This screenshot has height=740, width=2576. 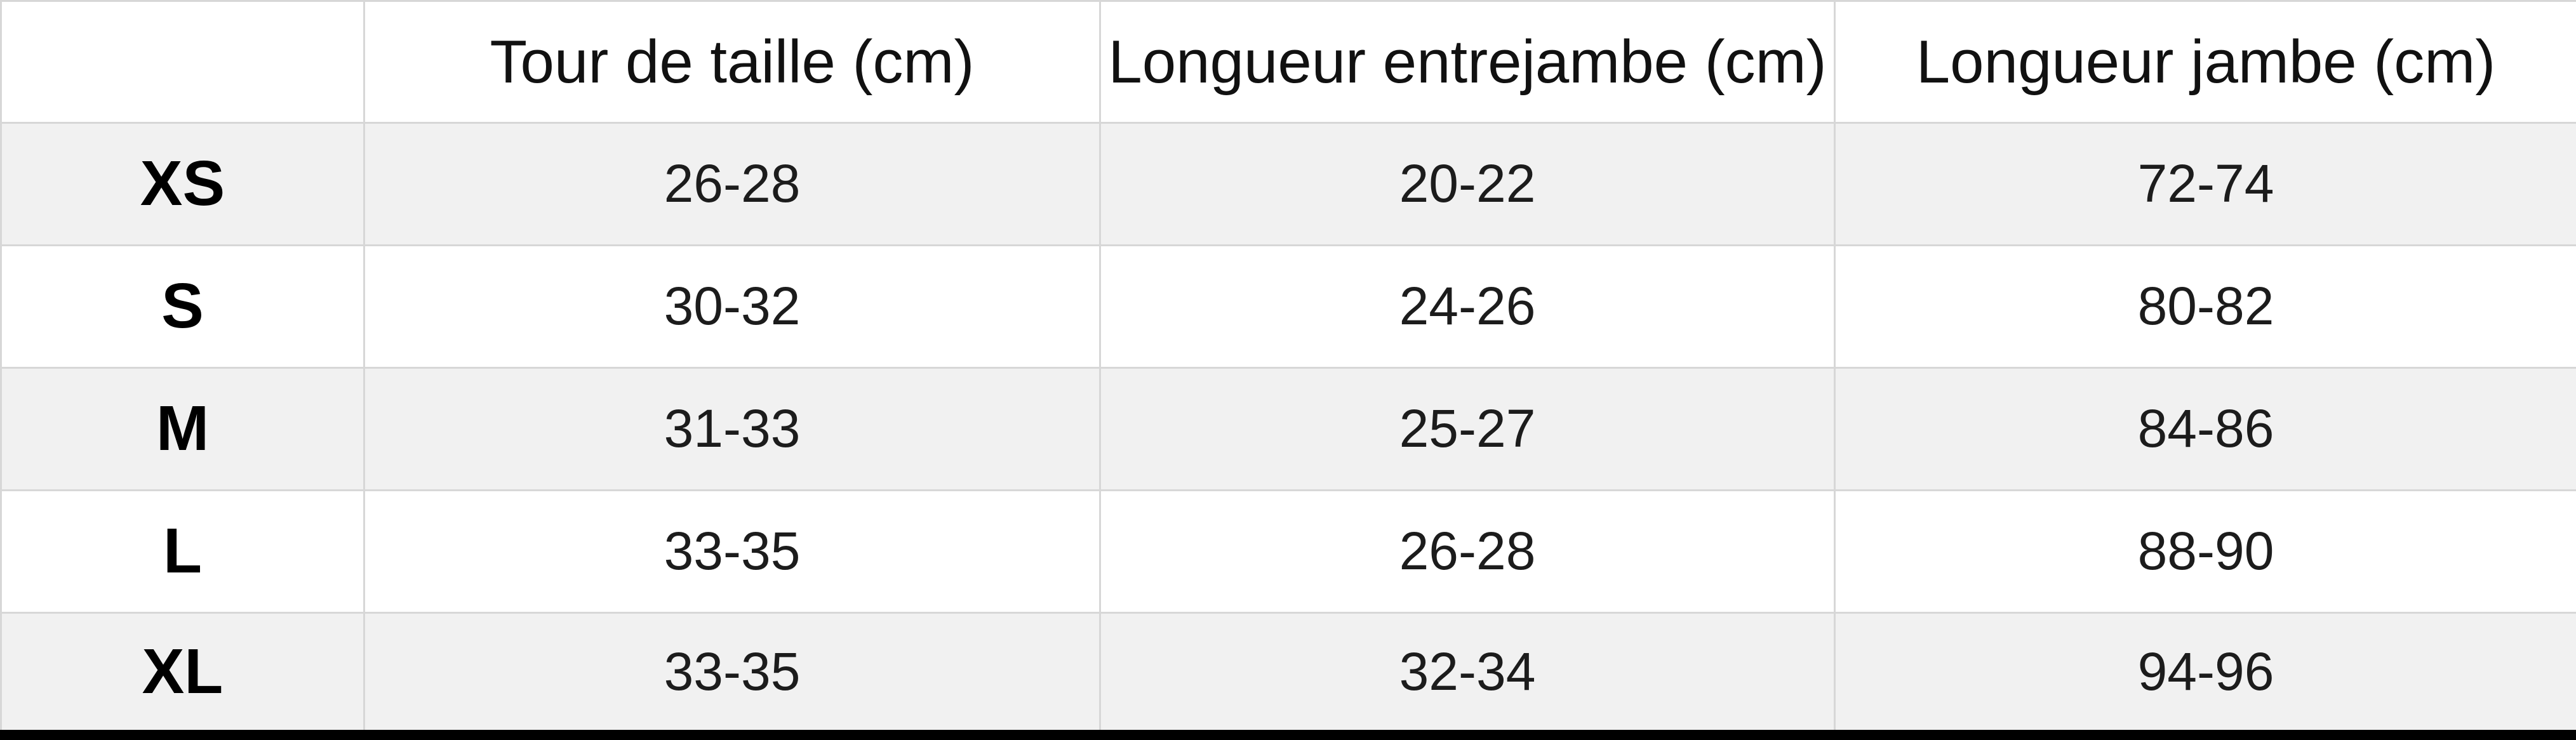 I want to click on size-label-m: M, so click(x=182, y=428).